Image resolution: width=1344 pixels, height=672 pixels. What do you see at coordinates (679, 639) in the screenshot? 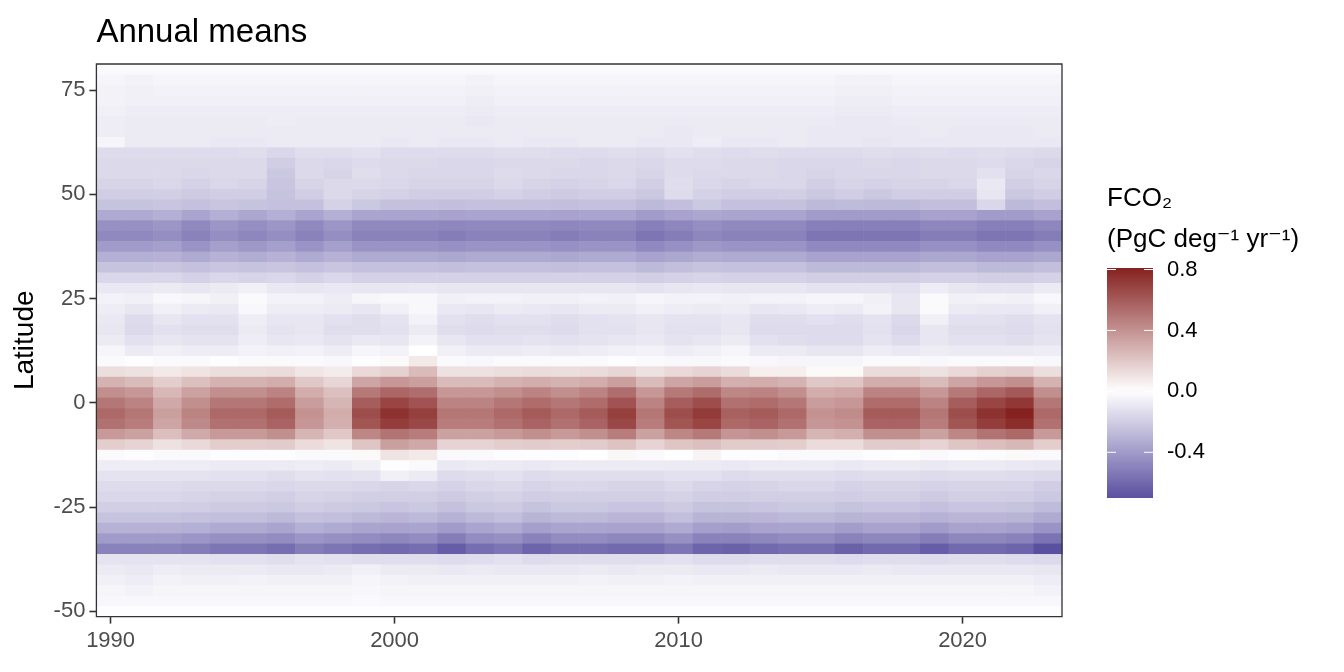
I see `x-tick-label: 2010` at bounding box center [679, 639].